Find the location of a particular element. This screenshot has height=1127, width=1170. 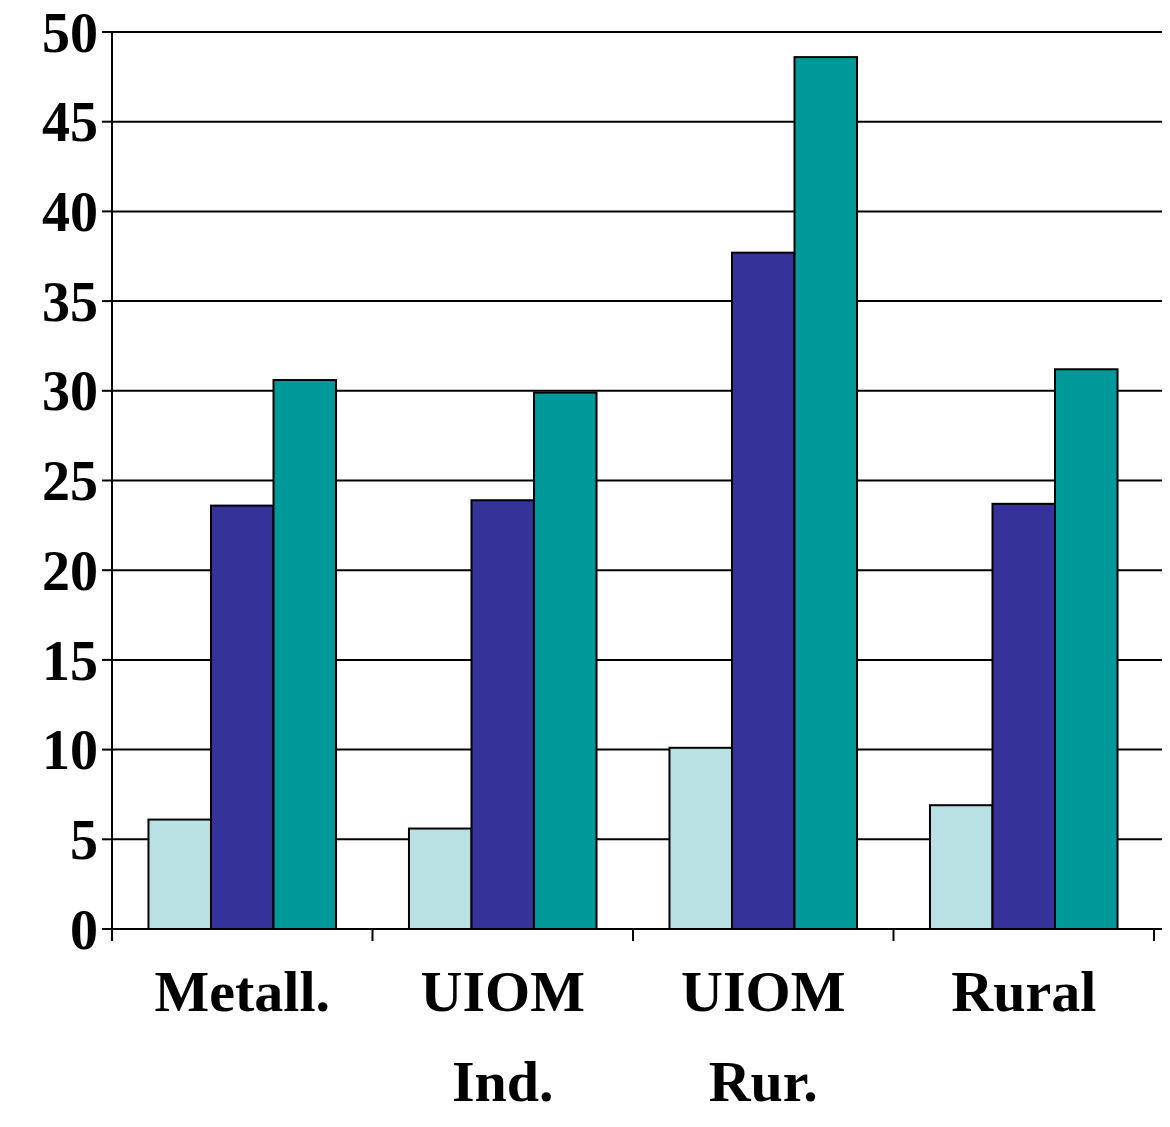

x-tick-label: Rural is located at coordinates (1024, 991).